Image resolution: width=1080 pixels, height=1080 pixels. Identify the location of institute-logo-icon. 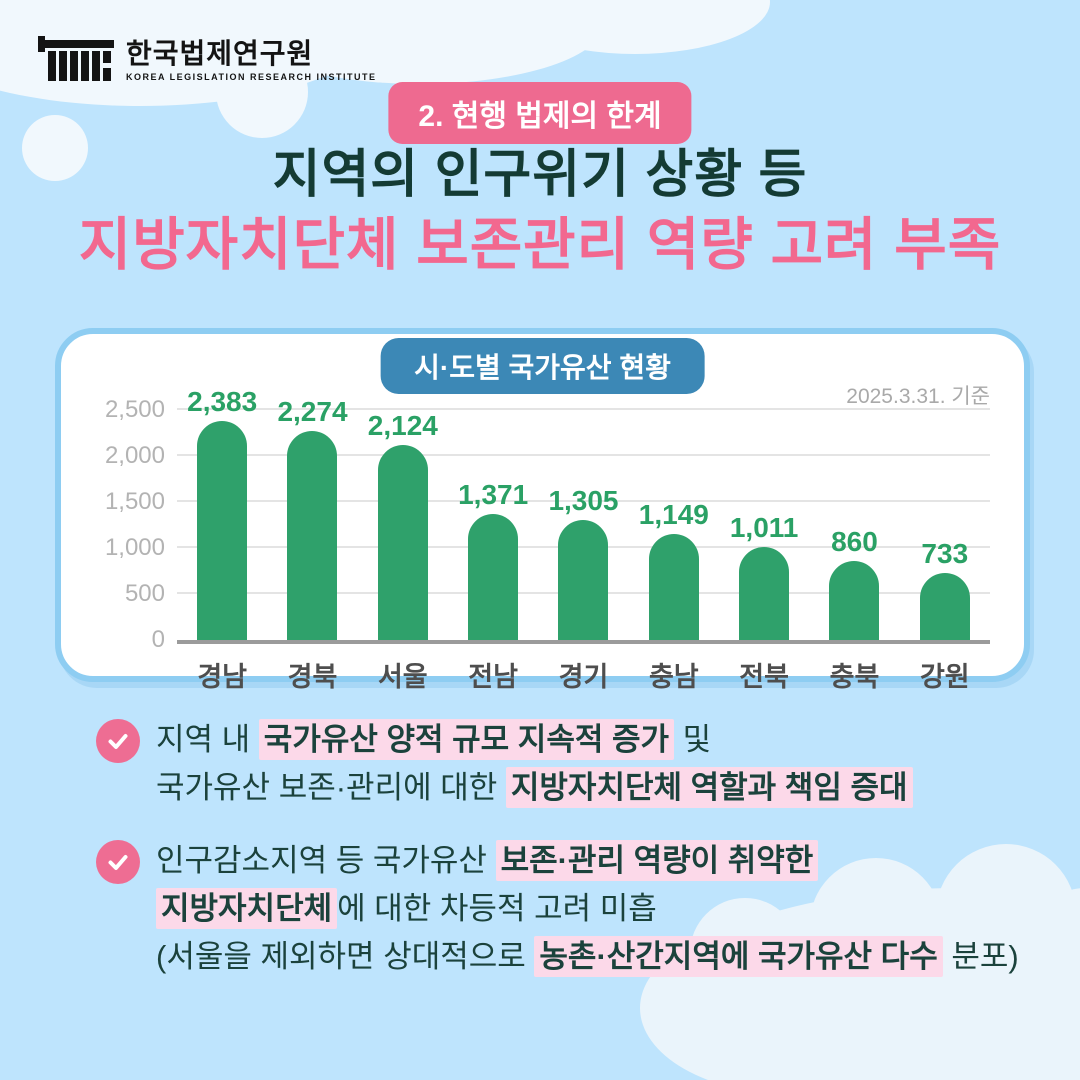
(76, 58).